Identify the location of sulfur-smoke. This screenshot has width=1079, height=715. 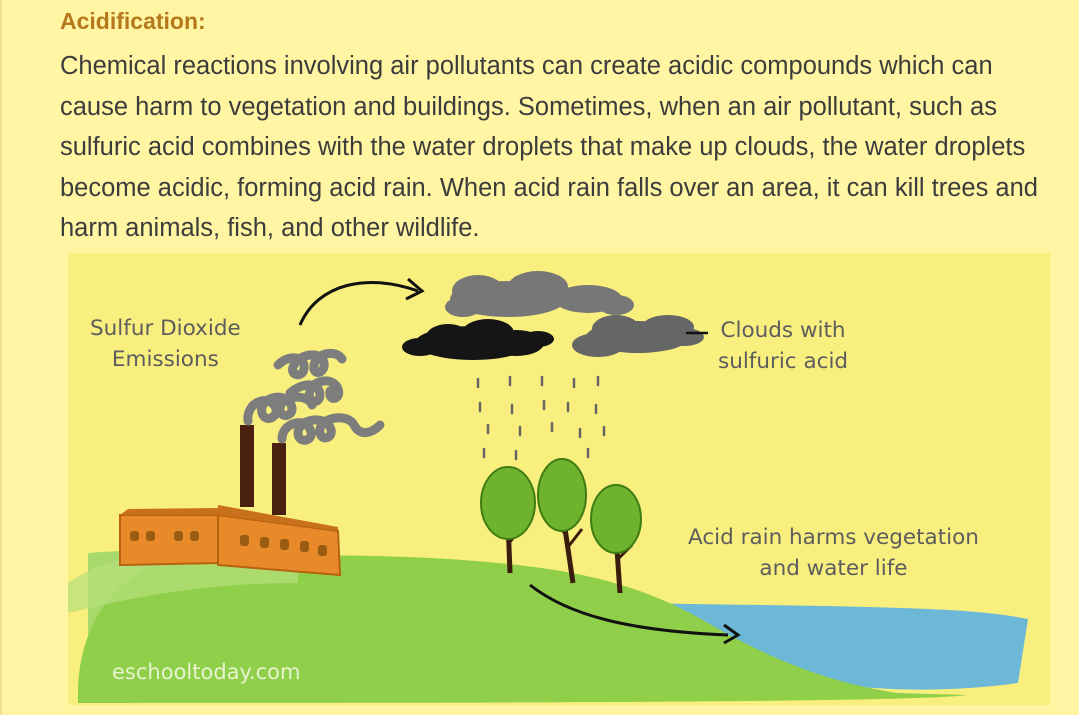
(314, 396).